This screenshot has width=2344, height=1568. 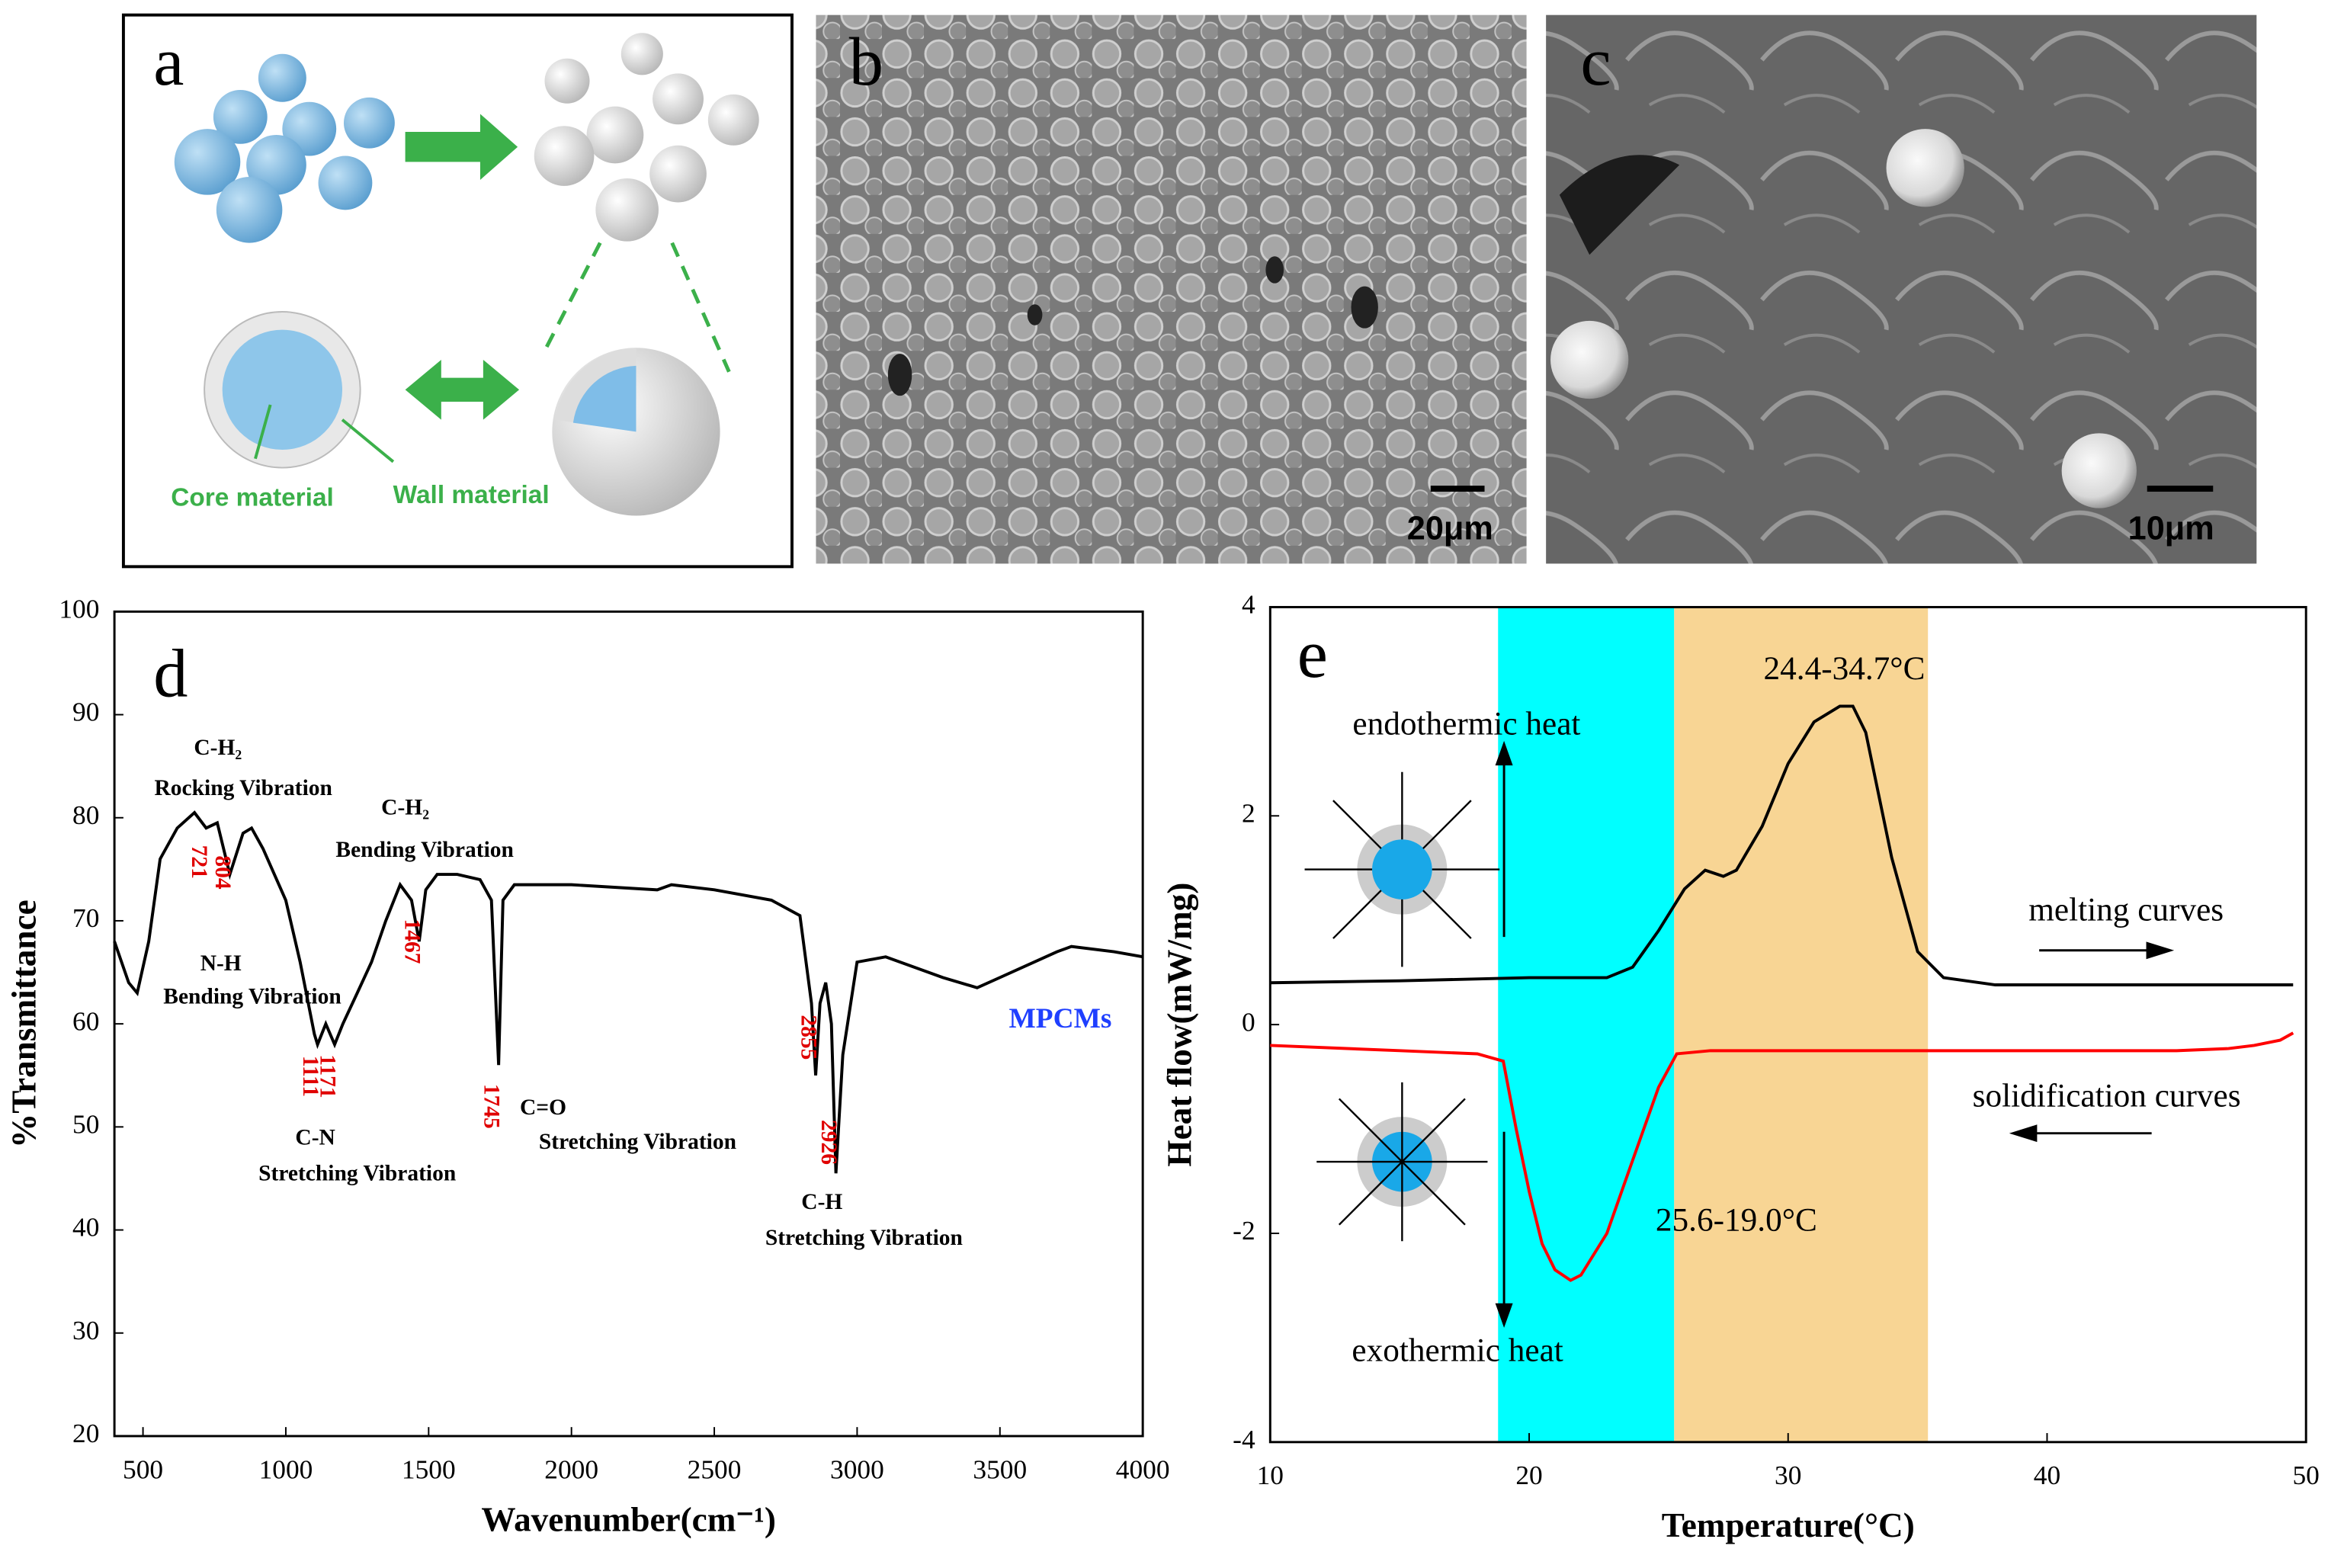 What do you see at coordinates (143, 1469) in the screenshot?
I see `x-tick-label: 500` at bounding box center [143, 1469].